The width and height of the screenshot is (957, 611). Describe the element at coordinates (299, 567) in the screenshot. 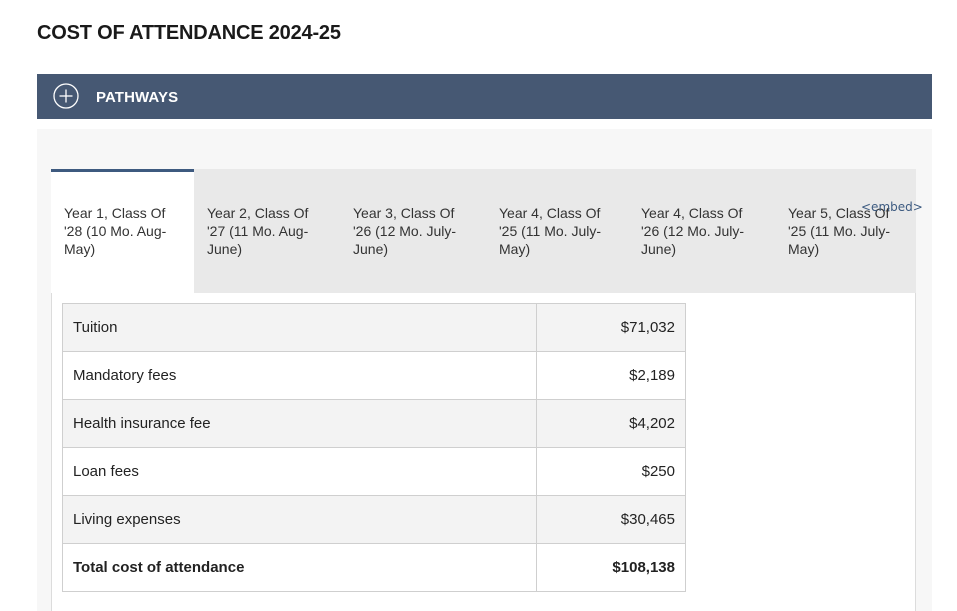

I see `total-label: Total cost of attendance` at that location.